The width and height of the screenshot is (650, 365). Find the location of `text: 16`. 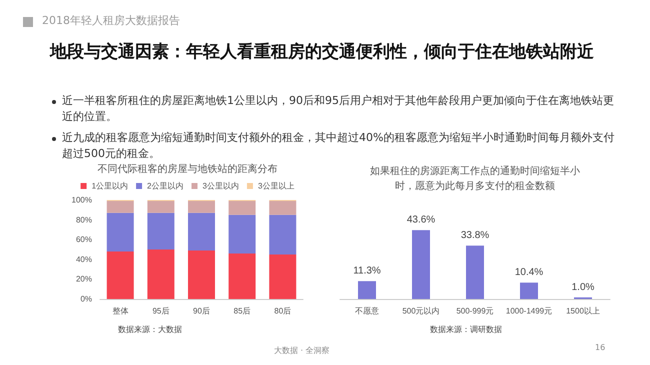

text: 16 is located at coordinates (600, 347).